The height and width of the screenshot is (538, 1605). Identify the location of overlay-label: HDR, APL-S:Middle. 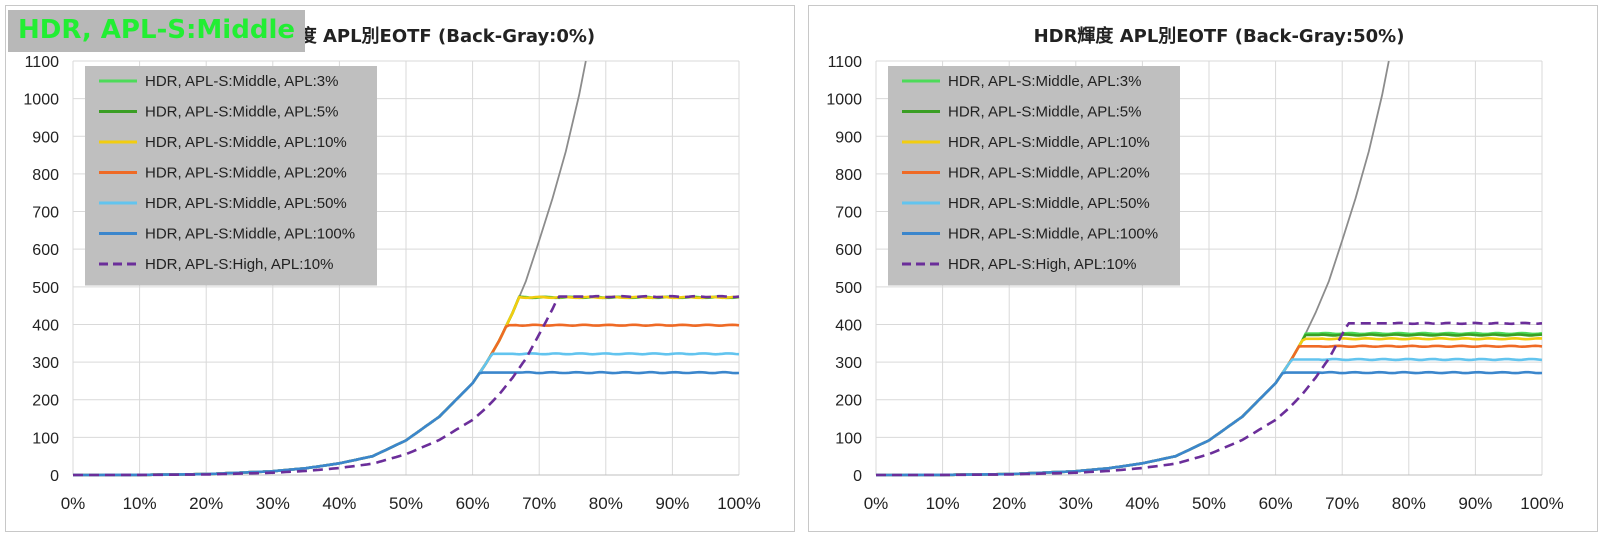
(156, 31).